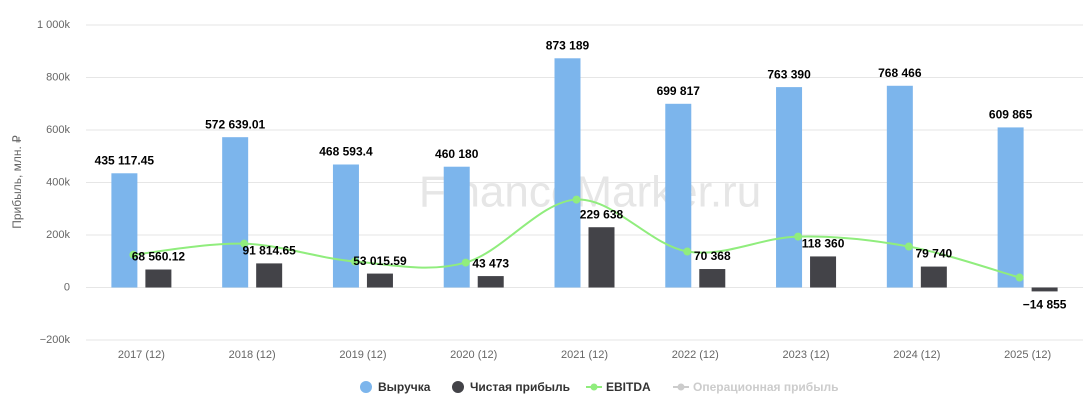  What do you see at coordinates (602, 214) in the screenshot?
I see `value-label: 229 638` at bounding box center [602, 214].